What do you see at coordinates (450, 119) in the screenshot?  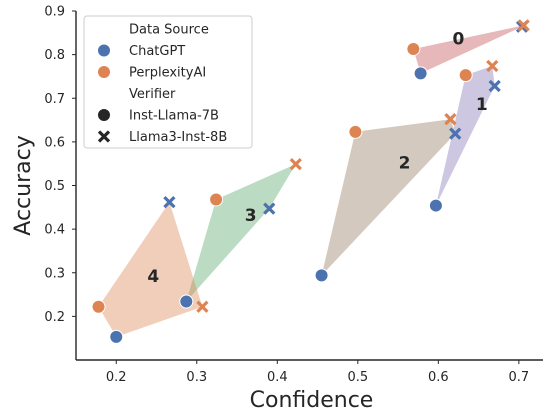 I see `point-group-2-perplexityai-llama3-inst-8b` at bounding box center [450, 119].